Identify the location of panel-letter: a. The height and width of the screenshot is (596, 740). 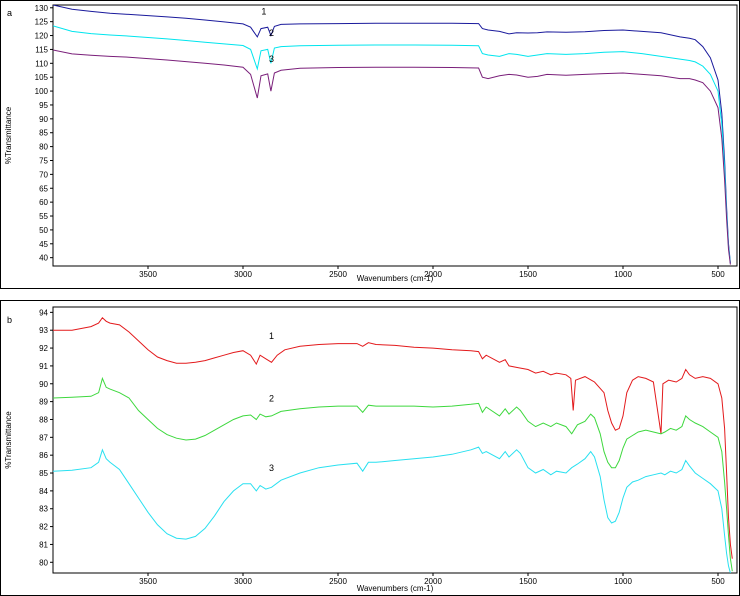
(9, 13).